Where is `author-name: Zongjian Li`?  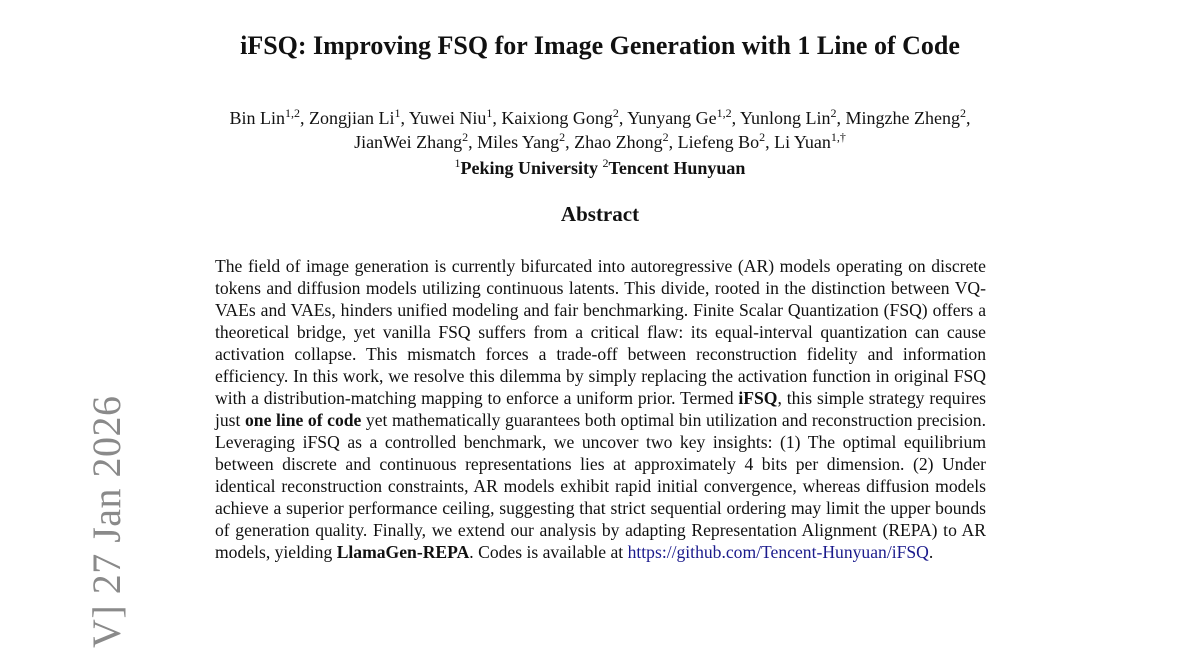 author-name: Zongjian Li is located at coordinates (352, 118).